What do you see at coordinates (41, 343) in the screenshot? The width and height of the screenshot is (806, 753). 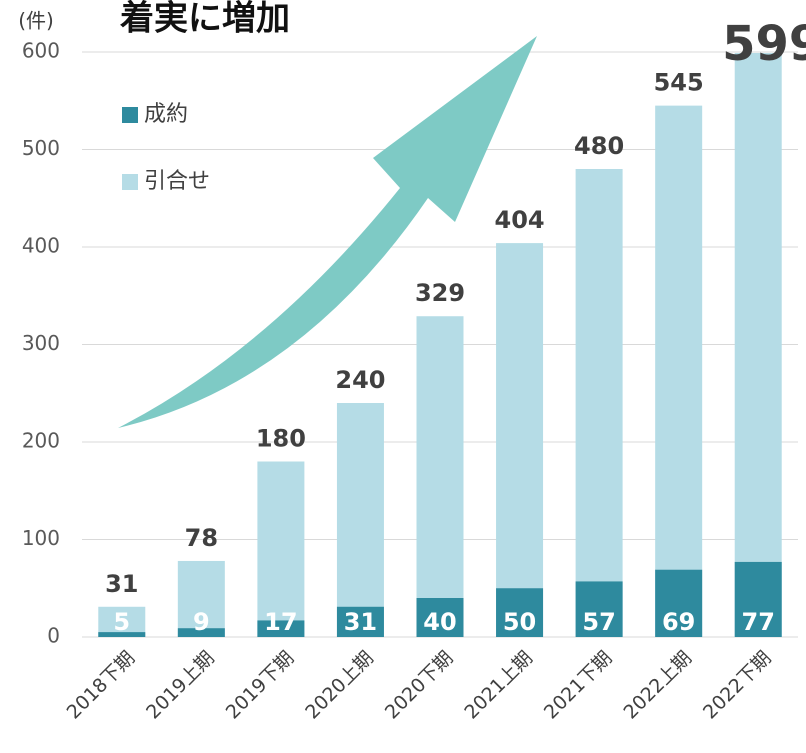 I see `y-tick-label: 300` at bounding box center [41, 343].